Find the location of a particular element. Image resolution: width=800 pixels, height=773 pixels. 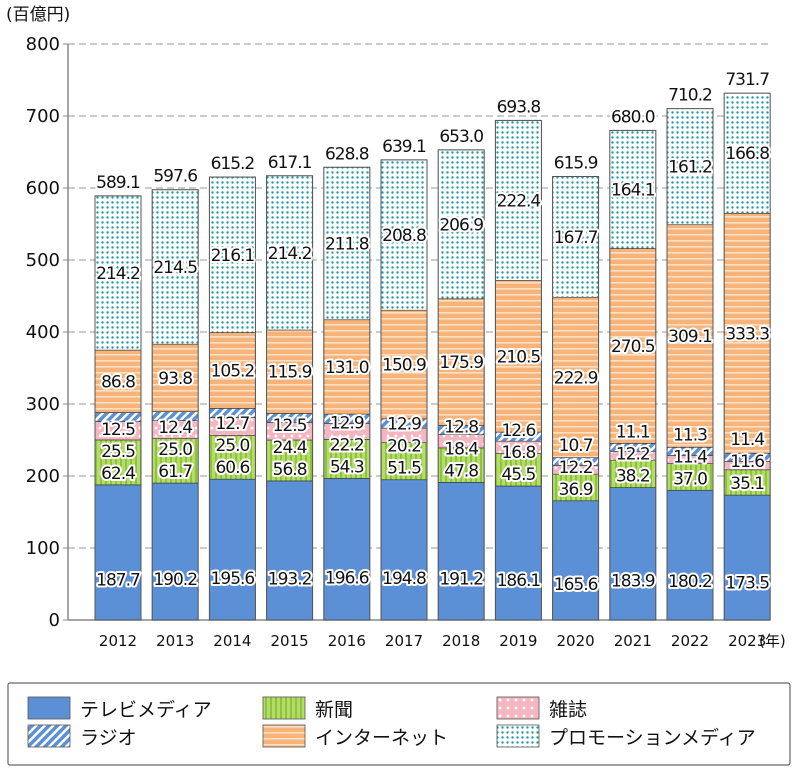

total-label: 628.8 is located at coordinates (347, 154).